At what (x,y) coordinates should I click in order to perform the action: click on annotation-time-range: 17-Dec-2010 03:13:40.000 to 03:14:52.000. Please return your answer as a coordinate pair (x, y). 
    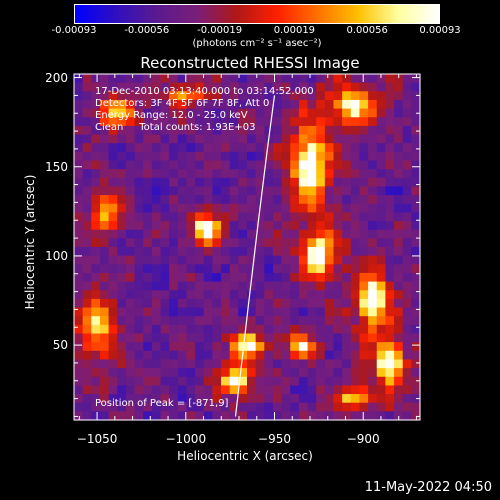
    Looking at the image, I should click on (204, 91).